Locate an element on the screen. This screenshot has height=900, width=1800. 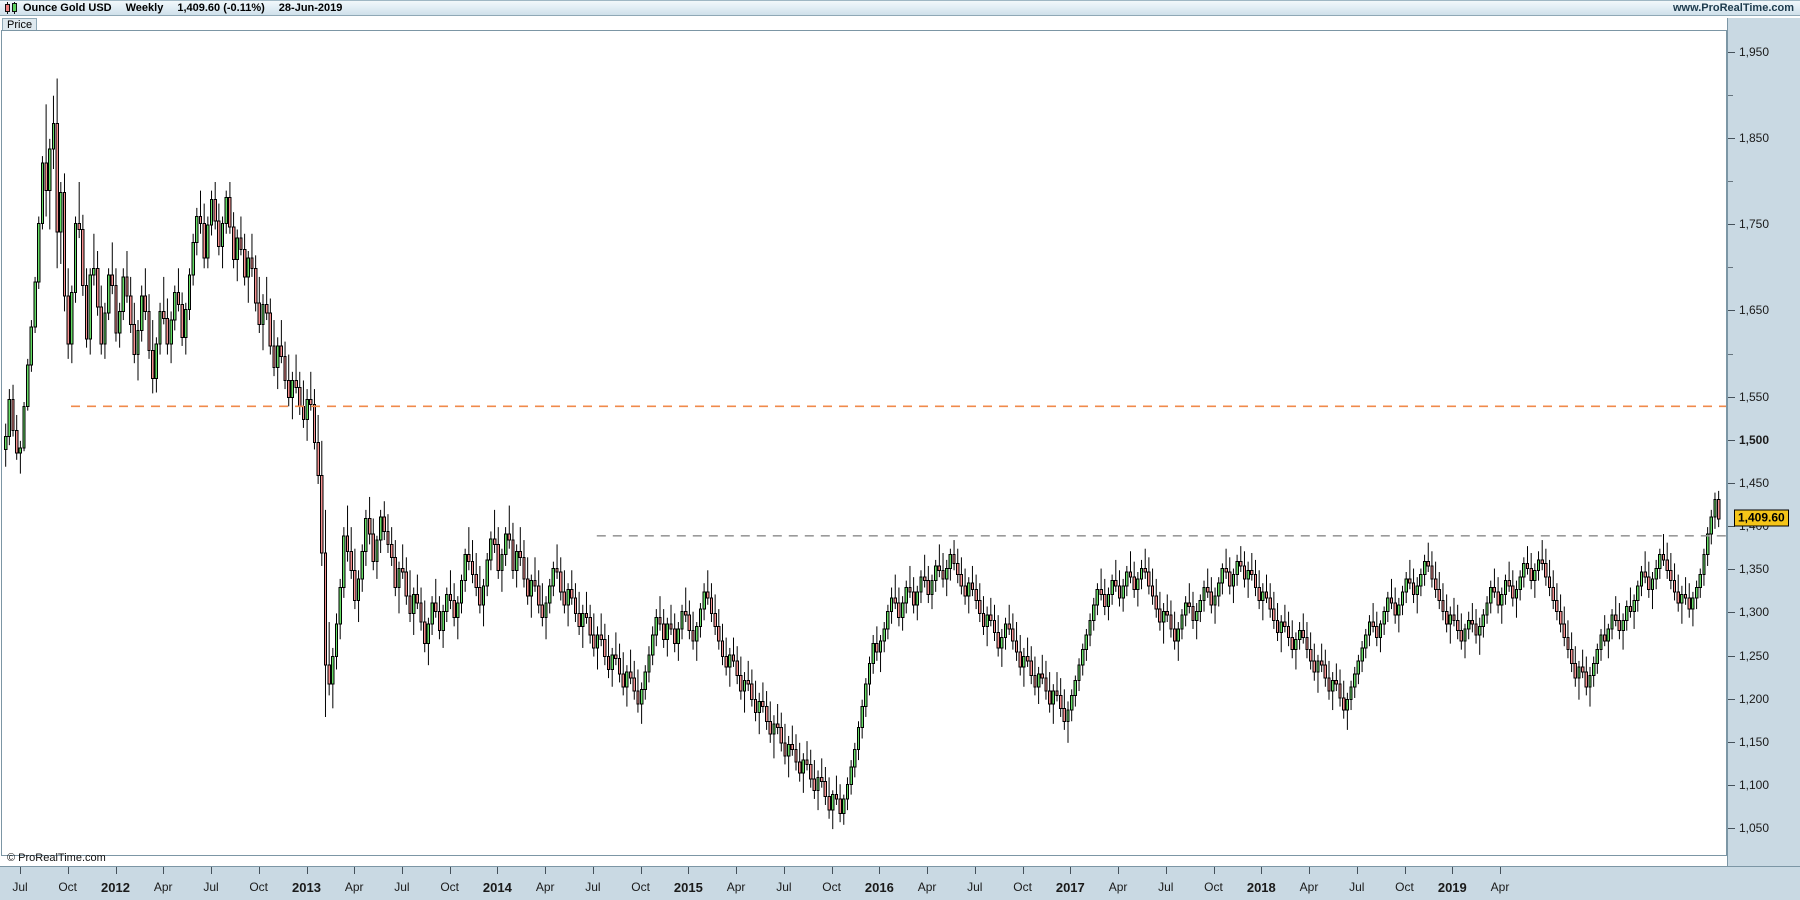
price-axis-label: 1,300 is located at coordinates (1754, 612).